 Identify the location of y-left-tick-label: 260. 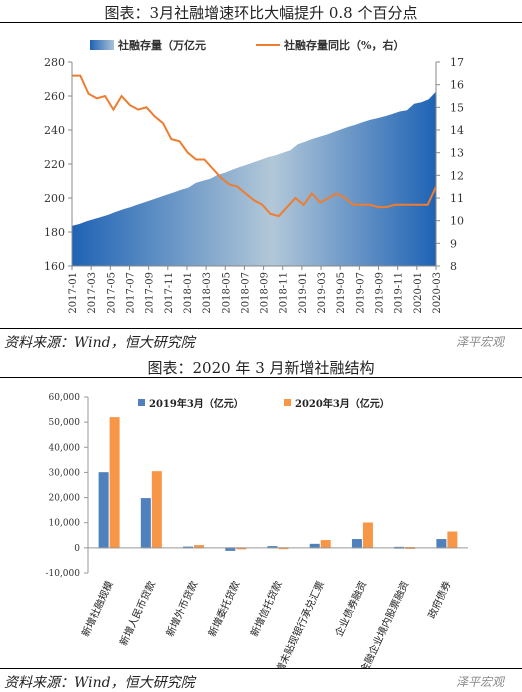
(54, 96).